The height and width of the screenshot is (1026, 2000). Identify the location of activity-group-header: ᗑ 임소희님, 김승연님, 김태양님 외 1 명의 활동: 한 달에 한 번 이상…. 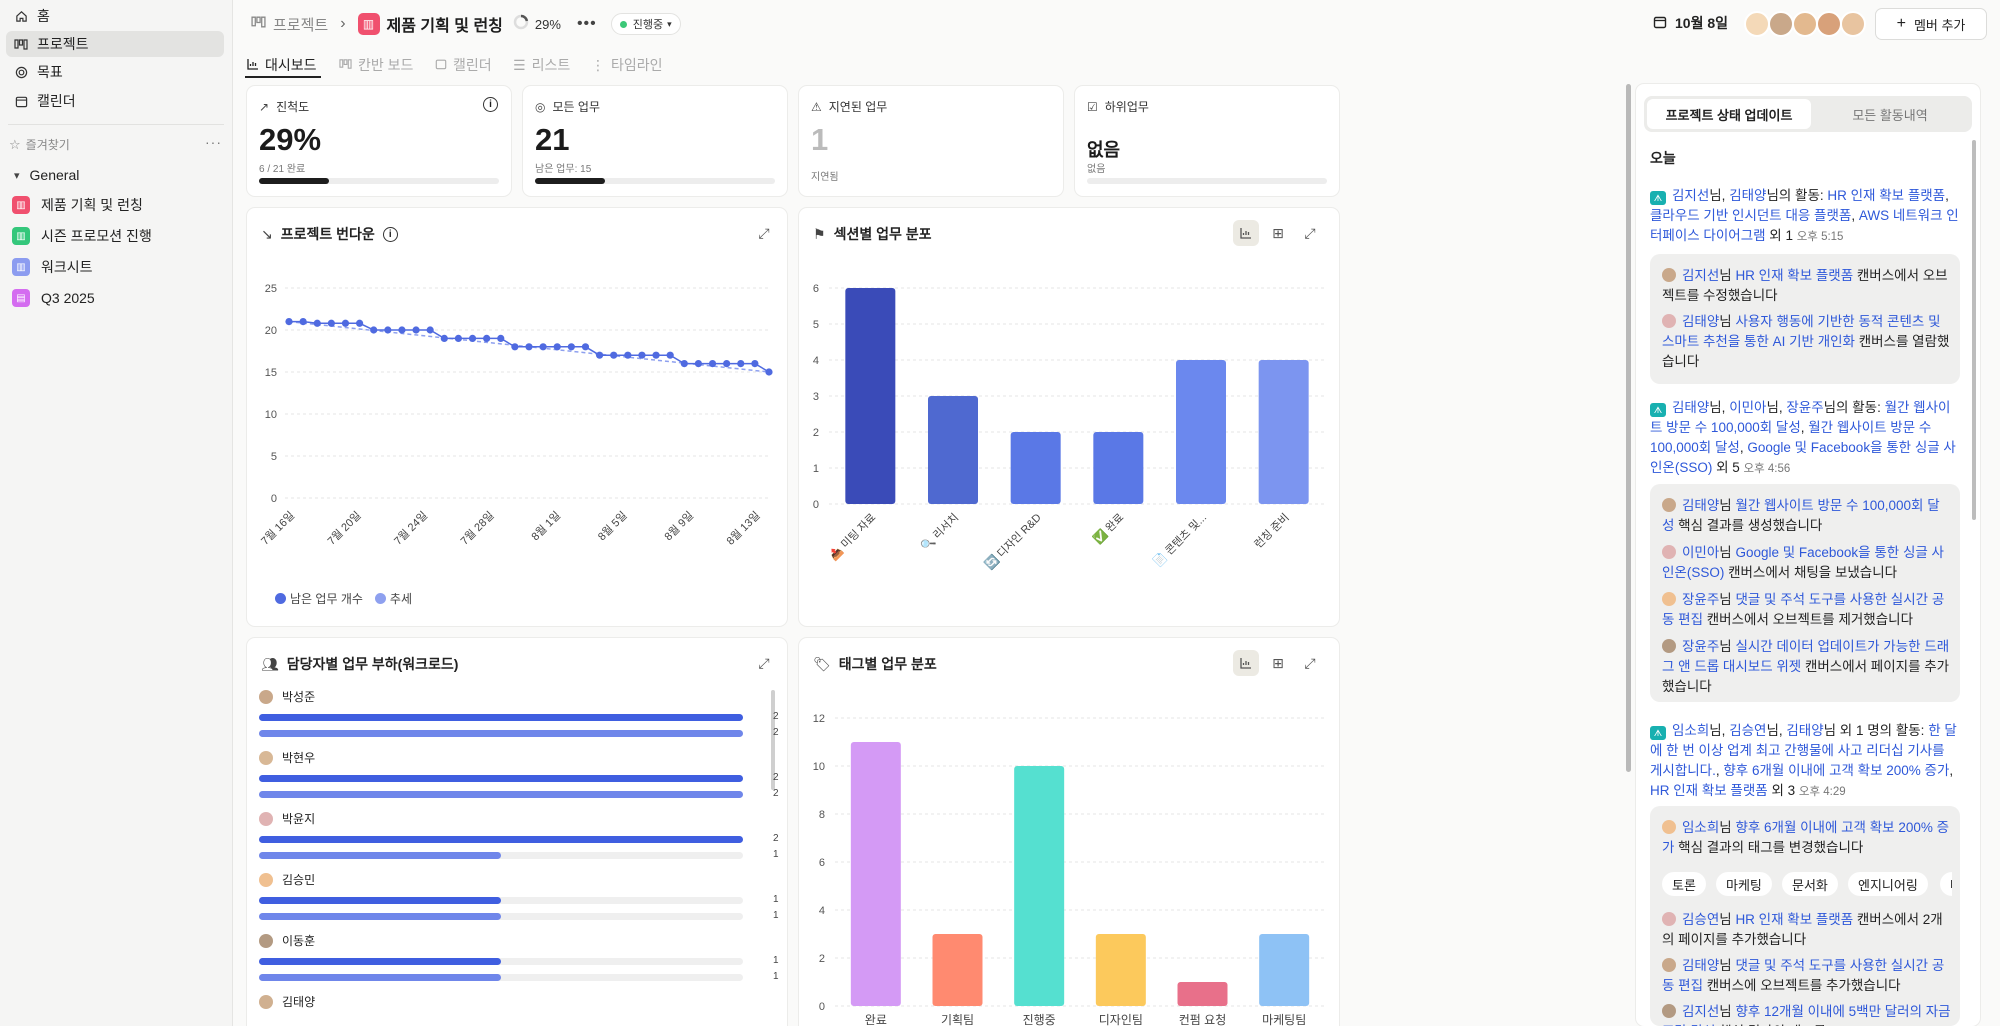
(1805, 760).